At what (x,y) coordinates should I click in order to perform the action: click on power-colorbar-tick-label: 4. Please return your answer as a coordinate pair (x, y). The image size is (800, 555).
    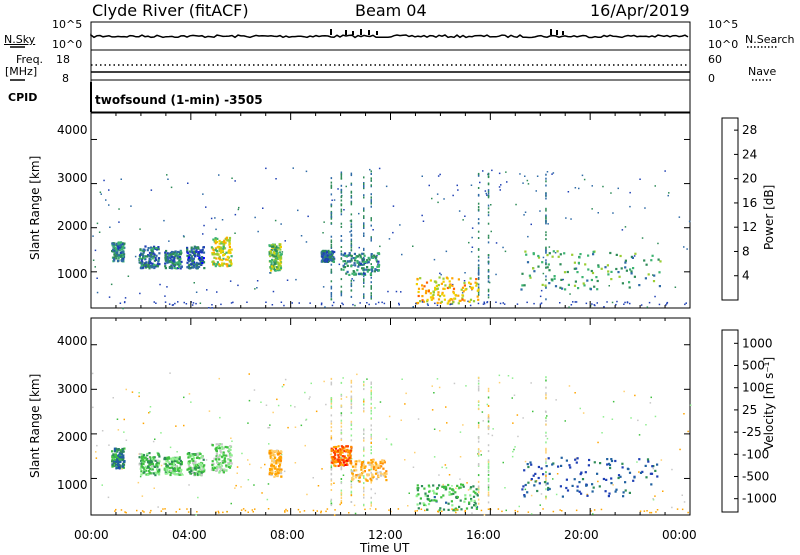
    Looking at the image, I should click on (746, 276).